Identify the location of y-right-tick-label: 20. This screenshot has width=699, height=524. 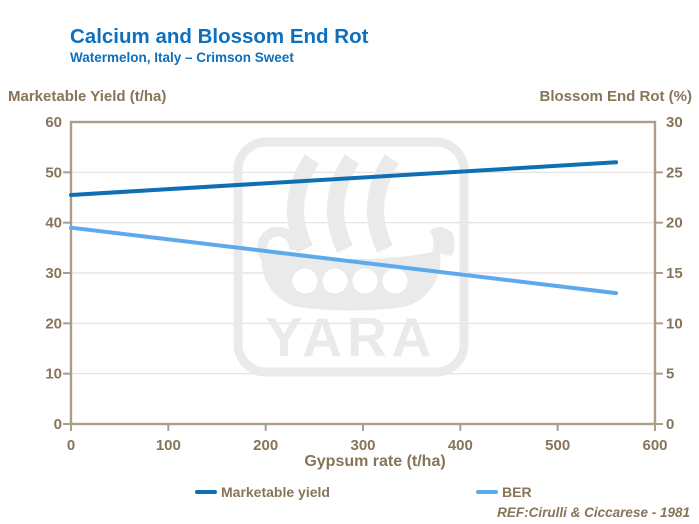
(674, 223).